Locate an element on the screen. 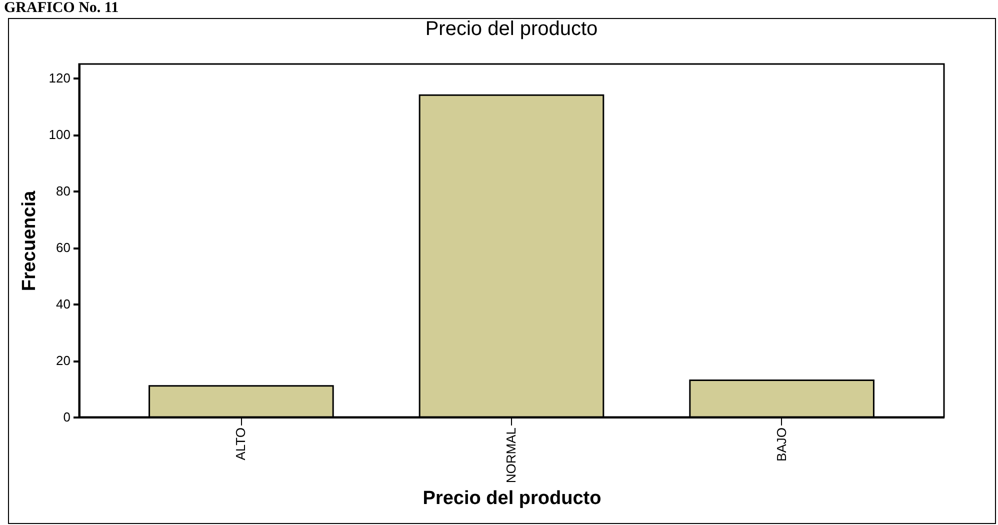  x-tick-label: NORMAL is located at coordinates (511, 456).